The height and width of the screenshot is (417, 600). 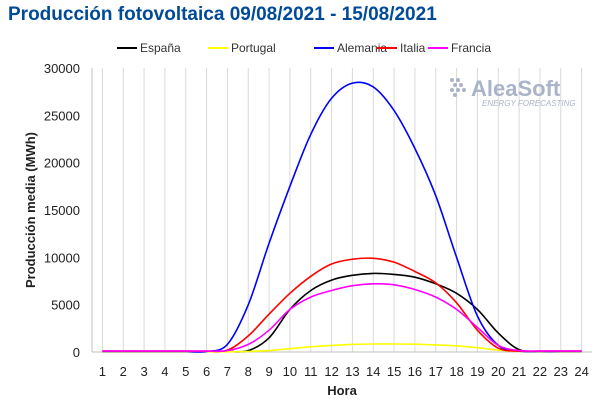 I want to click on x-tick-label: 18, so click(x=456, y=371).